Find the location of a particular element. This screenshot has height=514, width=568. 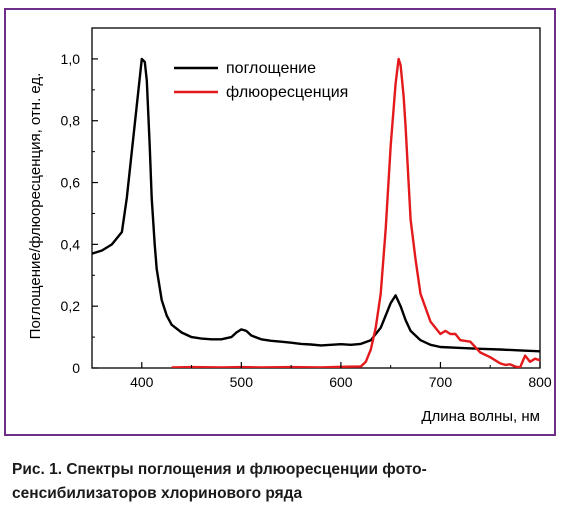

y-tick-label: 0,8 is located at coordinates (71, 121).